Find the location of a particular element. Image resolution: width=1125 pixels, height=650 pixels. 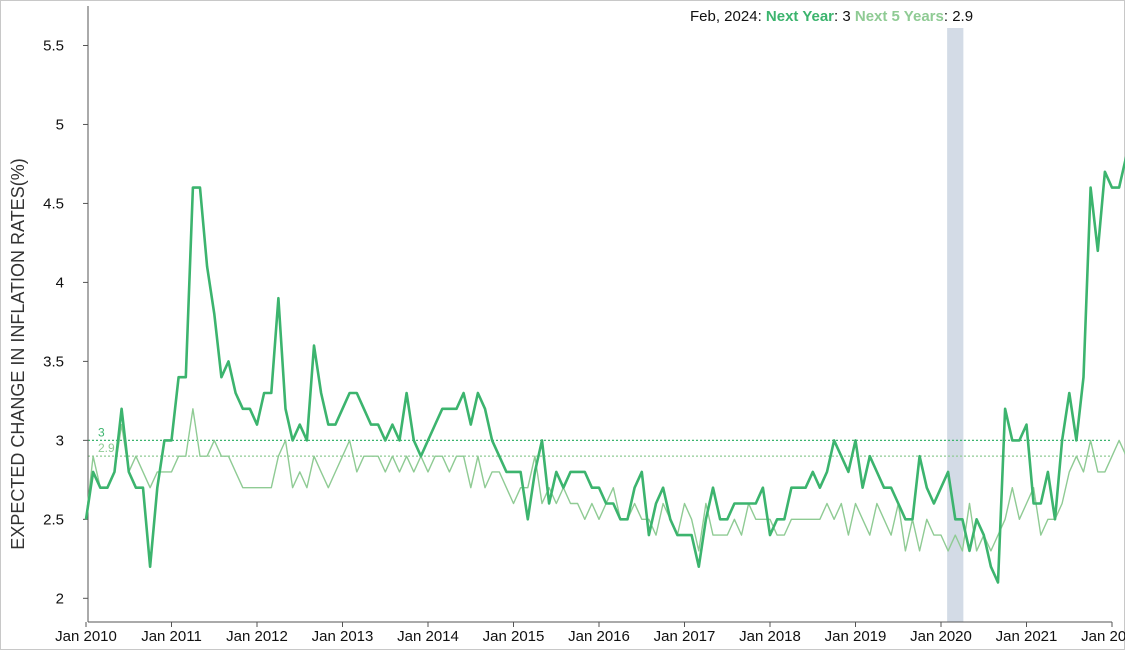

tooltip-series1-value: 3 is located at coordinates (846, 16).